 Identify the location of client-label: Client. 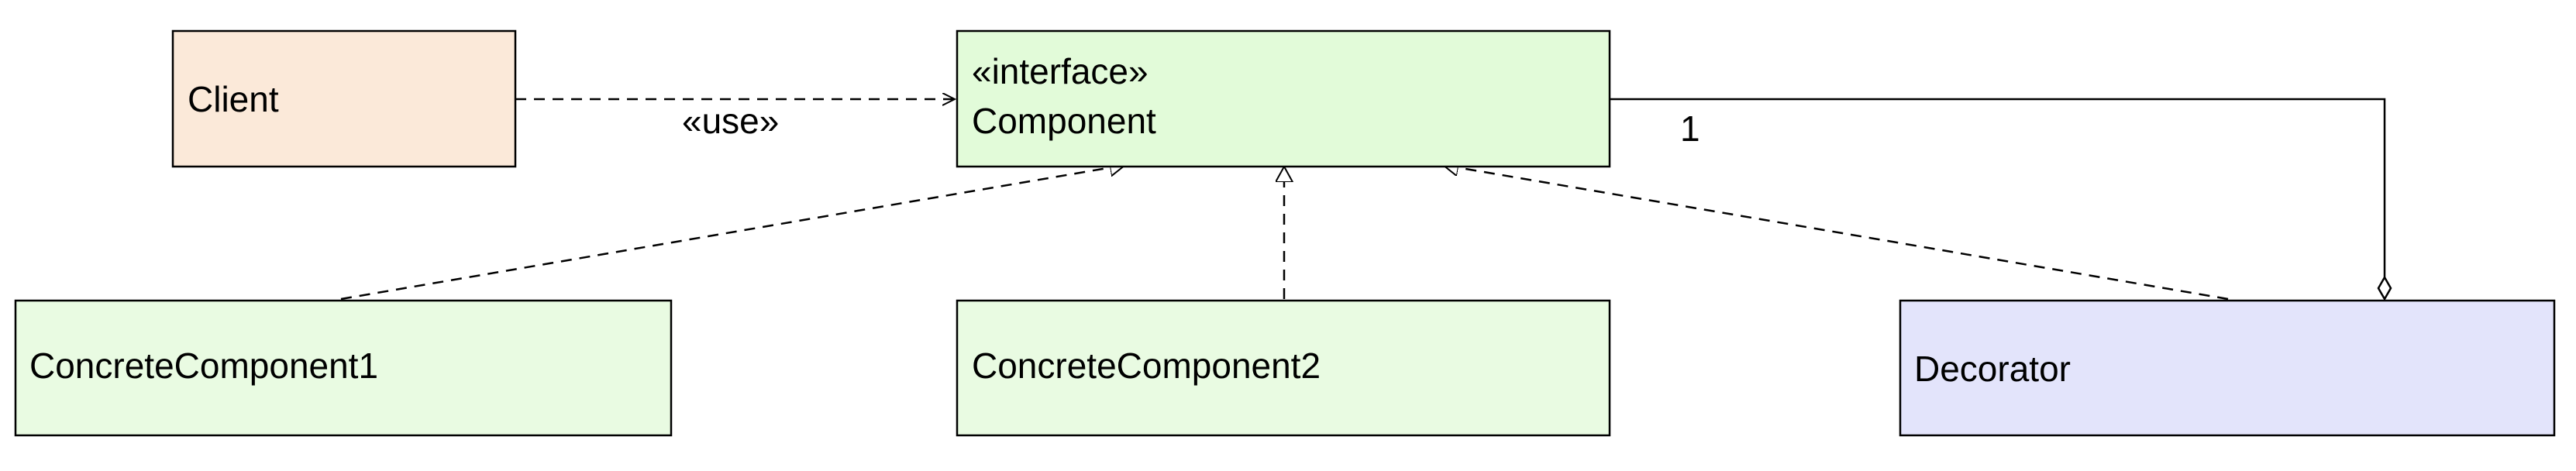
(233, 99).